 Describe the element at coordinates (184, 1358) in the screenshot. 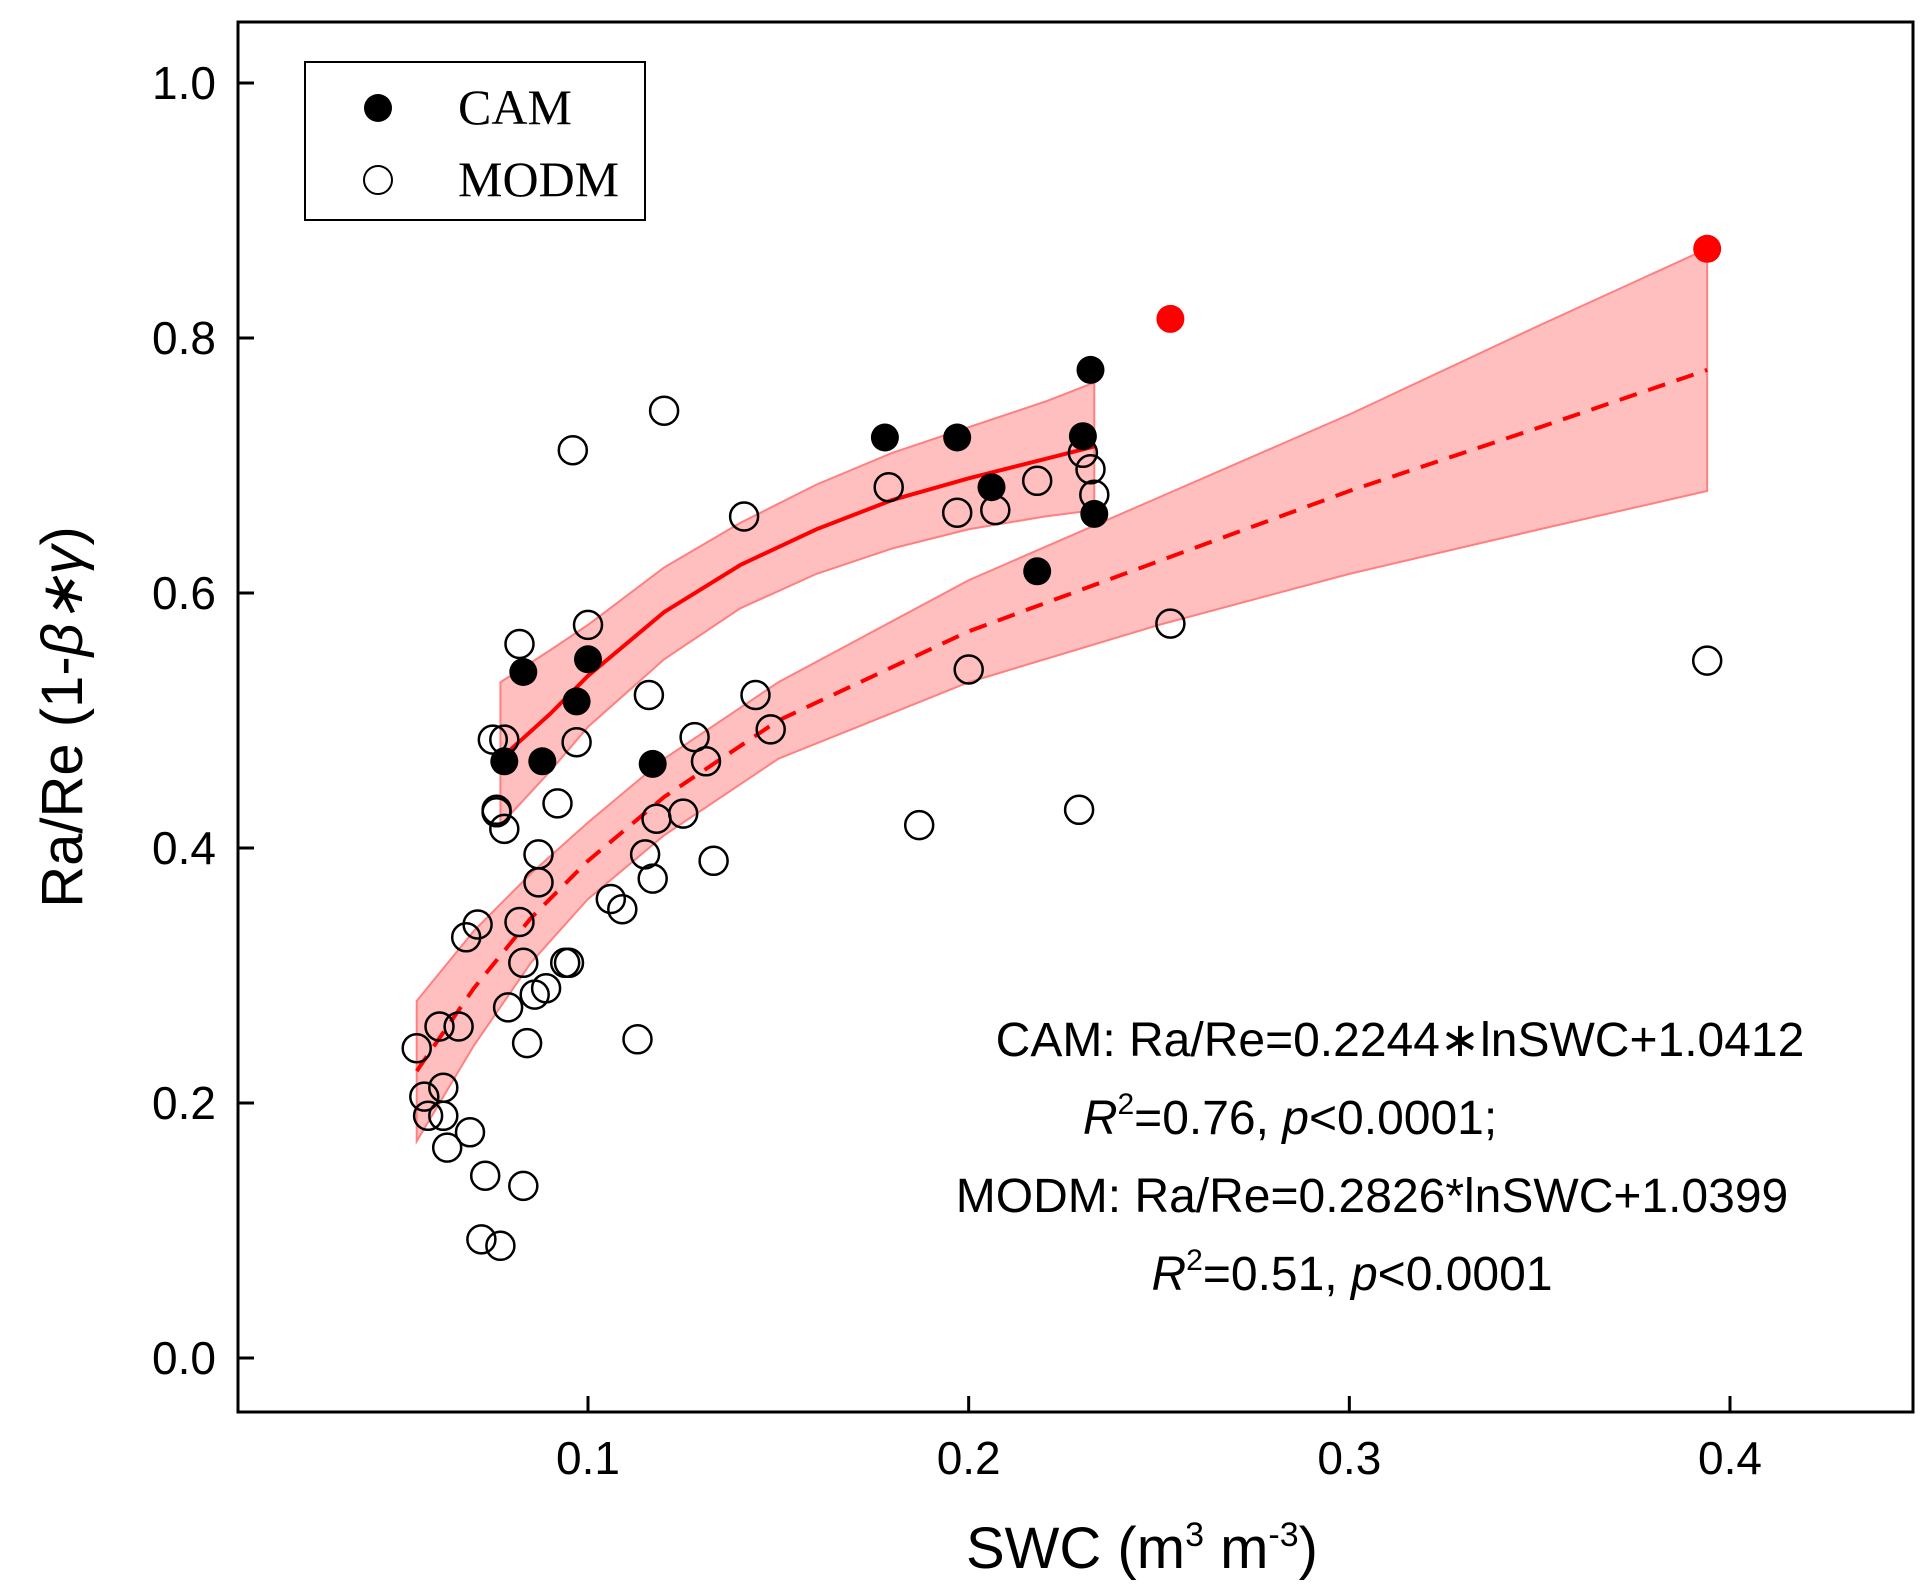

I see `y-tick-label: 0.0` at that location.